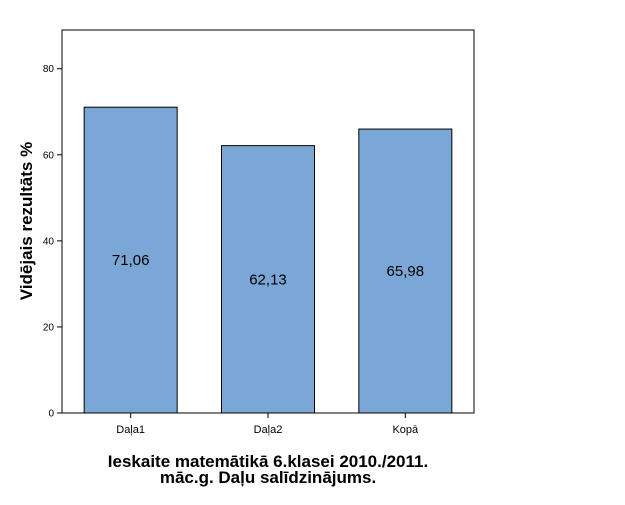  I want to click on bar-value-label: 65,98, so click(406, 271).